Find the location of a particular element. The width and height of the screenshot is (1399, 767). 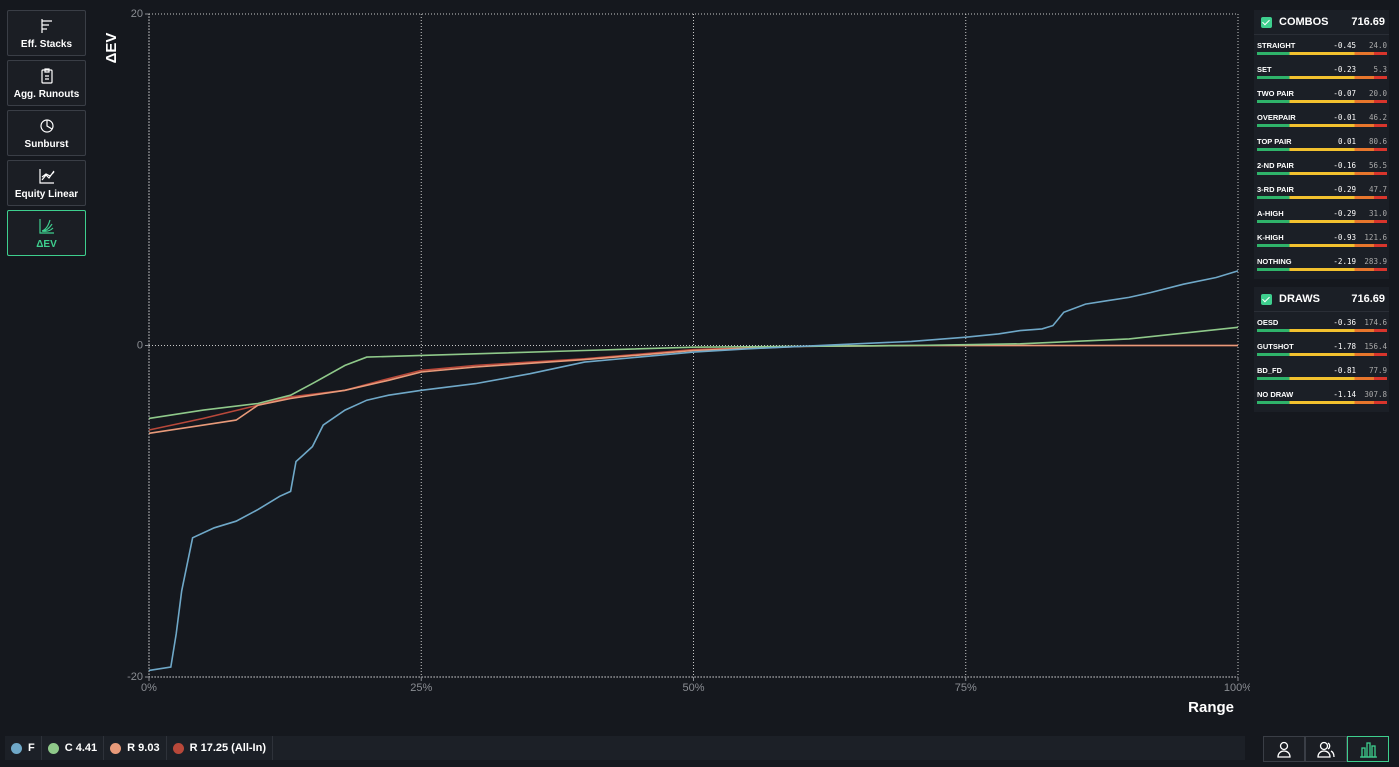

panel-row: K-HIGH -0.93 121.6 is located at coordinates (1321, 239).